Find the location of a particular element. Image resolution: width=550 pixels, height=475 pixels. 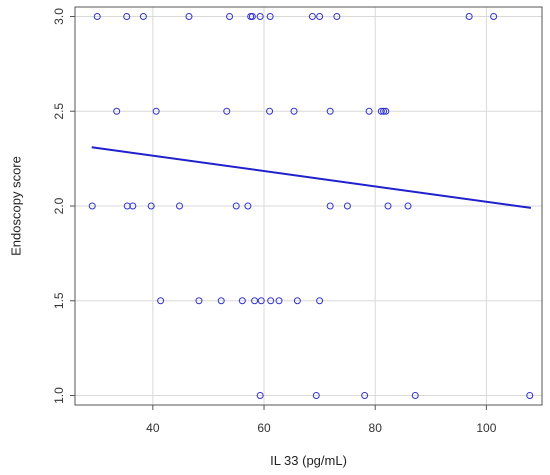

y-tick-label: 1.5 is located at coordinates (59, 300).